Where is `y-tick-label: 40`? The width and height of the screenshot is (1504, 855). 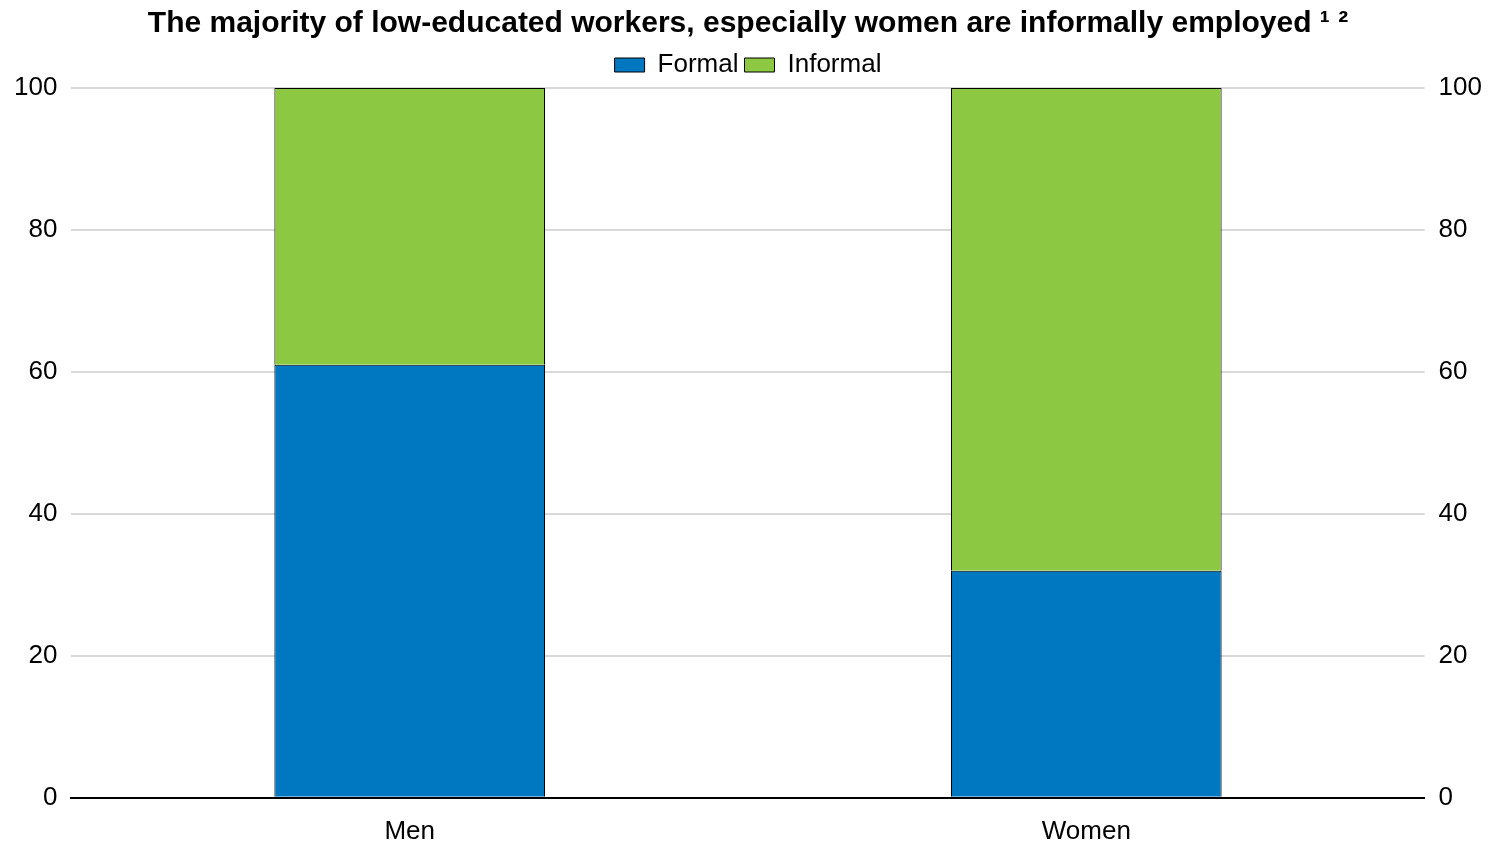
y-tick-label: 40 is located at coordinates (43, 512).